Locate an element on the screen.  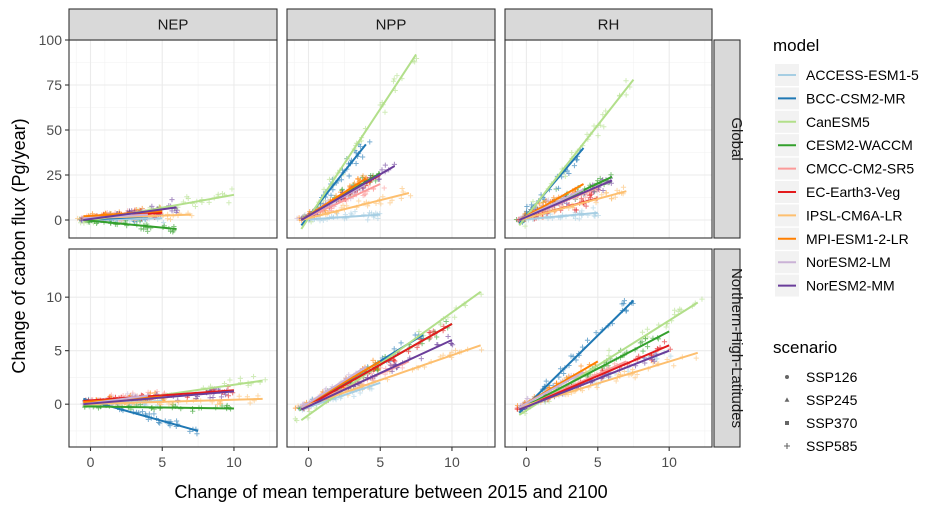
strip-npp is located at coordinates (391, 24).